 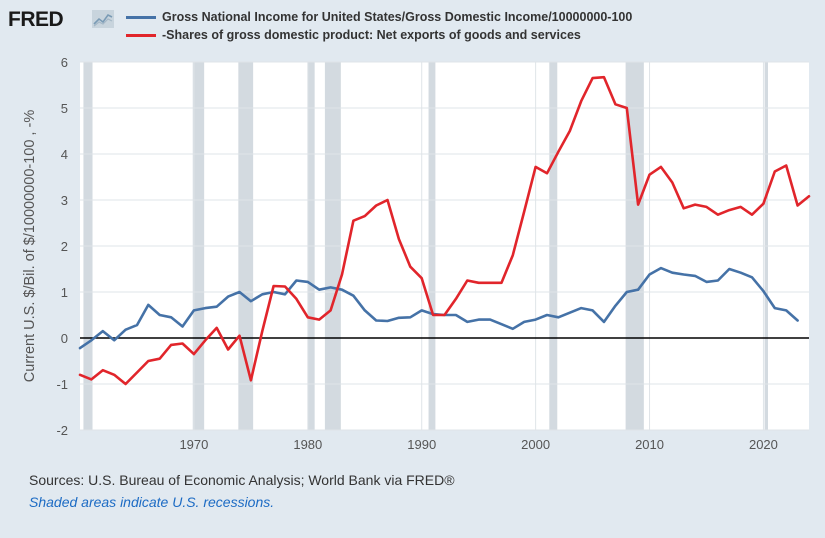 I want to click on y-tick-label: 0, so click(x=64, y=338).